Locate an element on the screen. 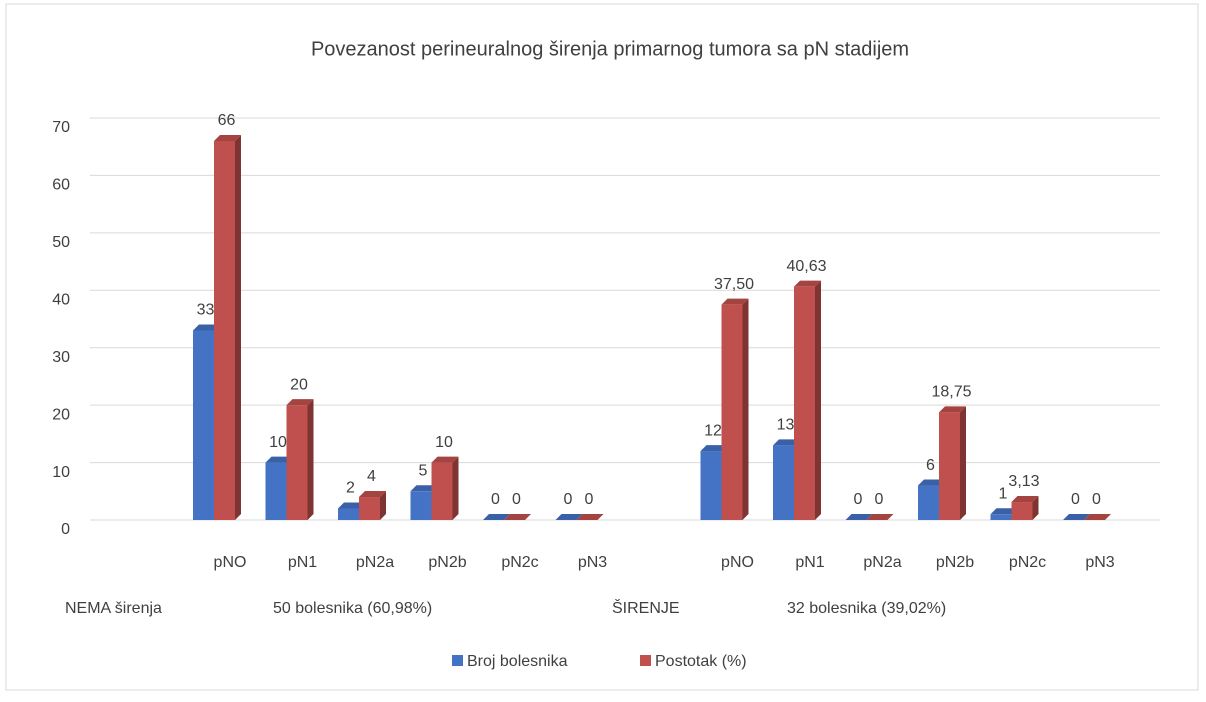 Image resolution: width=1206 pixels, height=702 pixels. data-label: 10 is located at coordinates (278, 442).